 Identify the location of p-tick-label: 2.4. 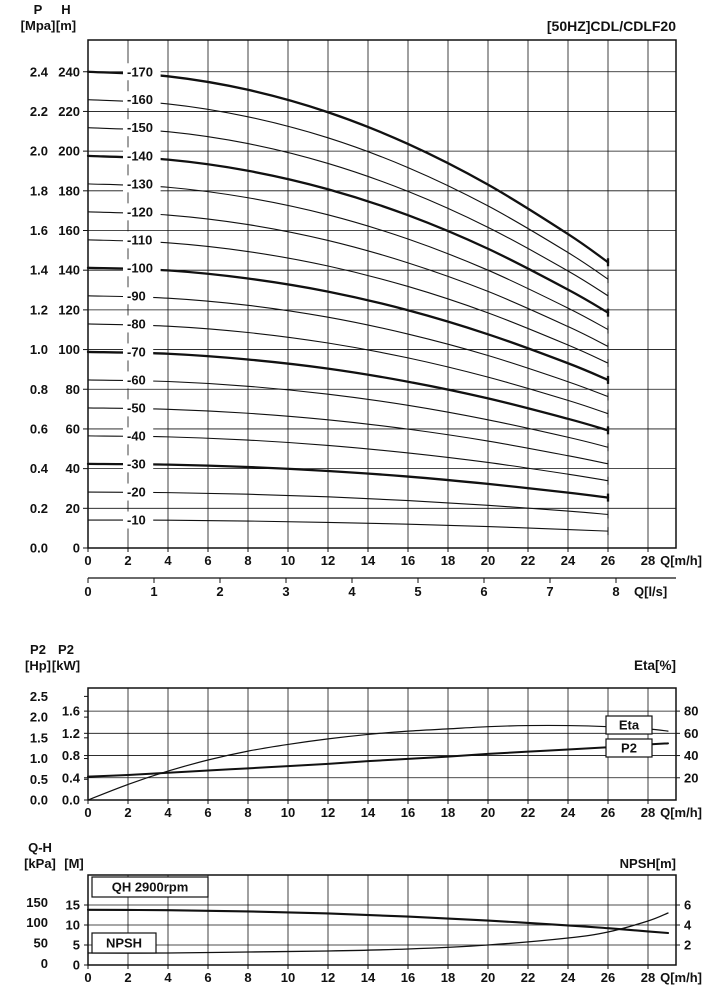
(39, 71).